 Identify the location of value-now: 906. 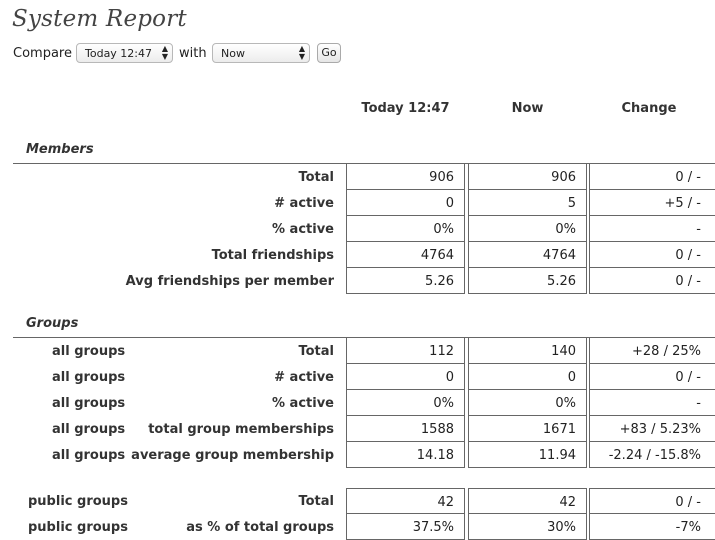
(527, 177).